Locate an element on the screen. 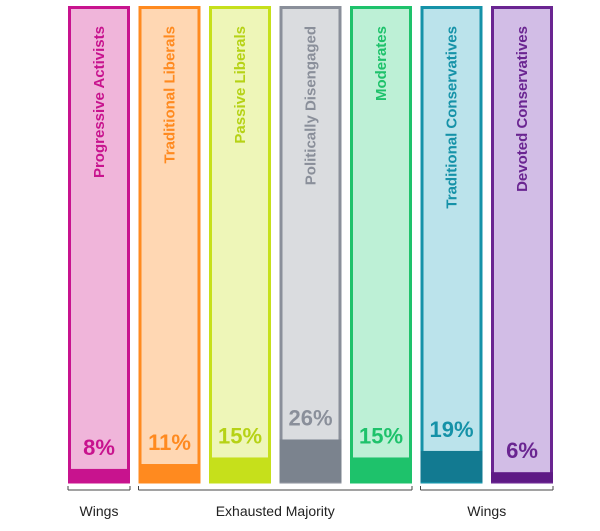  bar-traditional-conservatives is located at coordinates (451, 466).